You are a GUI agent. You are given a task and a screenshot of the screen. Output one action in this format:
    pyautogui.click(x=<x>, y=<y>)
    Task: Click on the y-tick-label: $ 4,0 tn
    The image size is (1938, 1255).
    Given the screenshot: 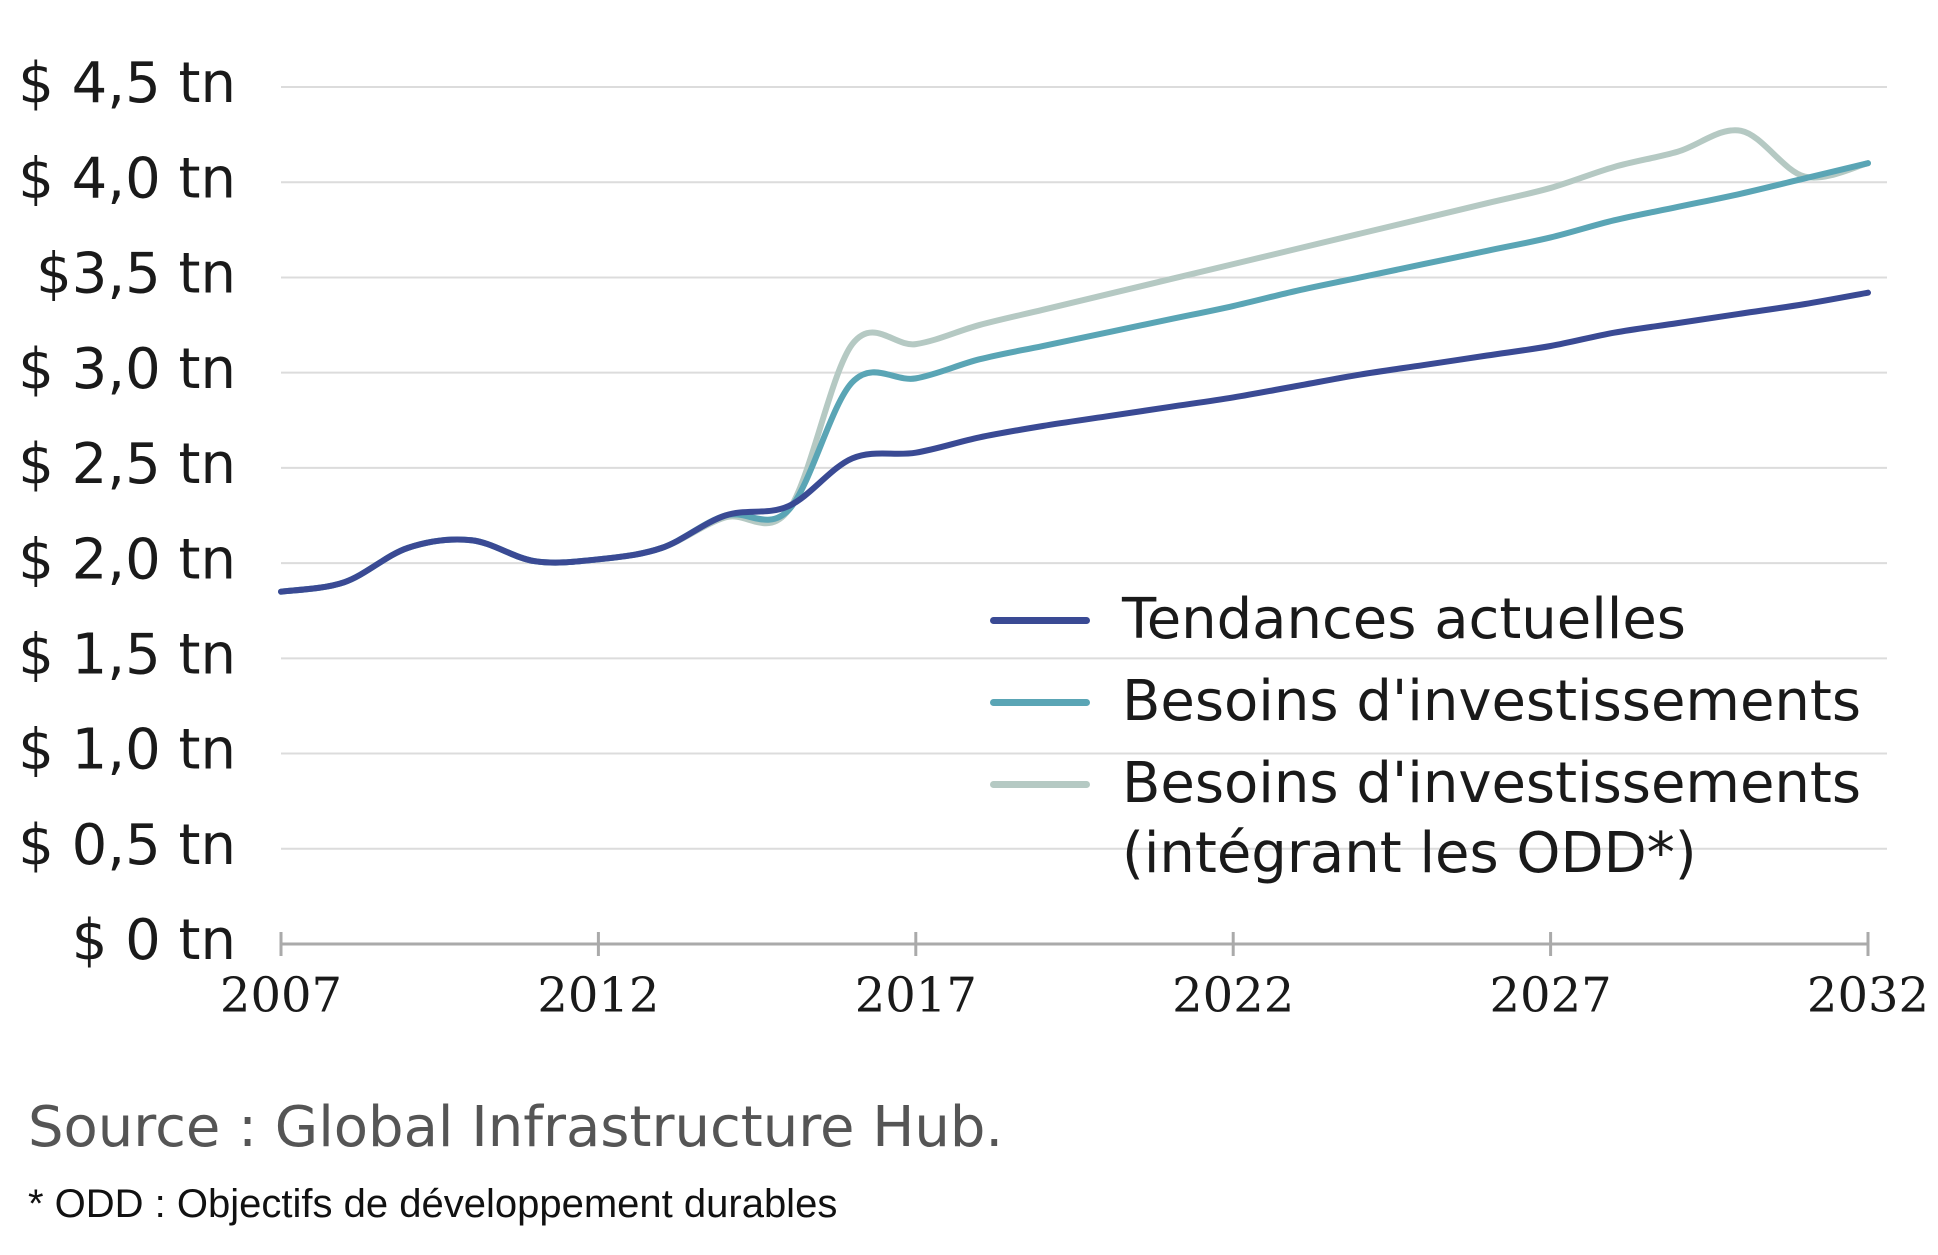 What is the action you would take?
    pyautogui.click(x=127, y=178)
    